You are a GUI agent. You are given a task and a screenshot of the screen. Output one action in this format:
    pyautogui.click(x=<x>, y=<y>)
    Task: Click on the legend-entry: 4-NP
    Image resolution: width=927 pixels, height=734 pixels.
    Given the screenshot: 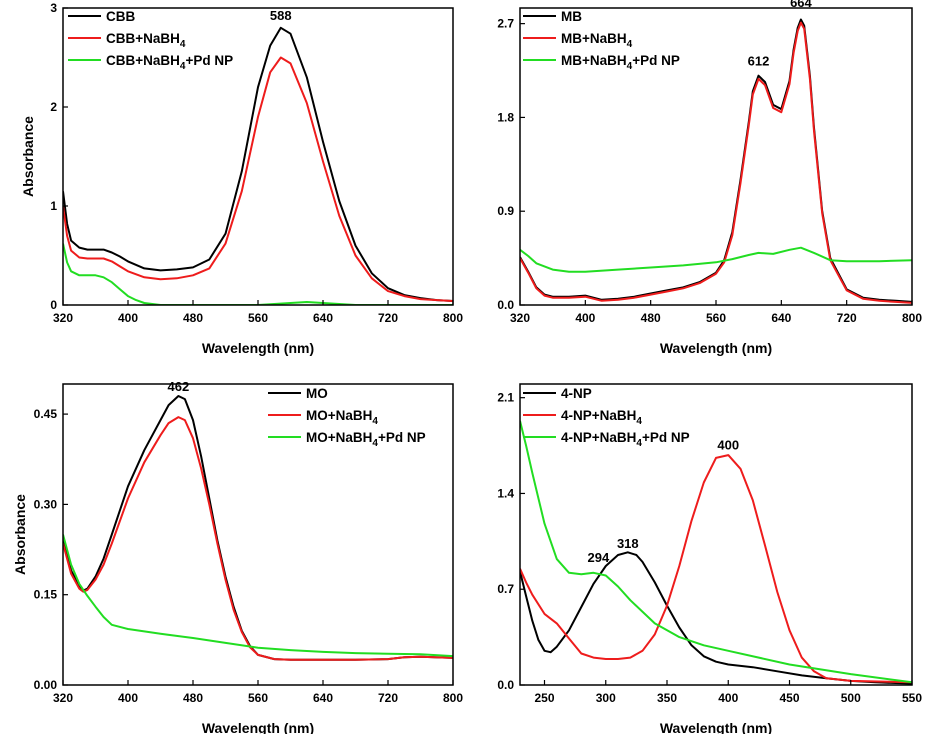 What is the action you would take?
    pyautogui.click(x=576, y=393)
    